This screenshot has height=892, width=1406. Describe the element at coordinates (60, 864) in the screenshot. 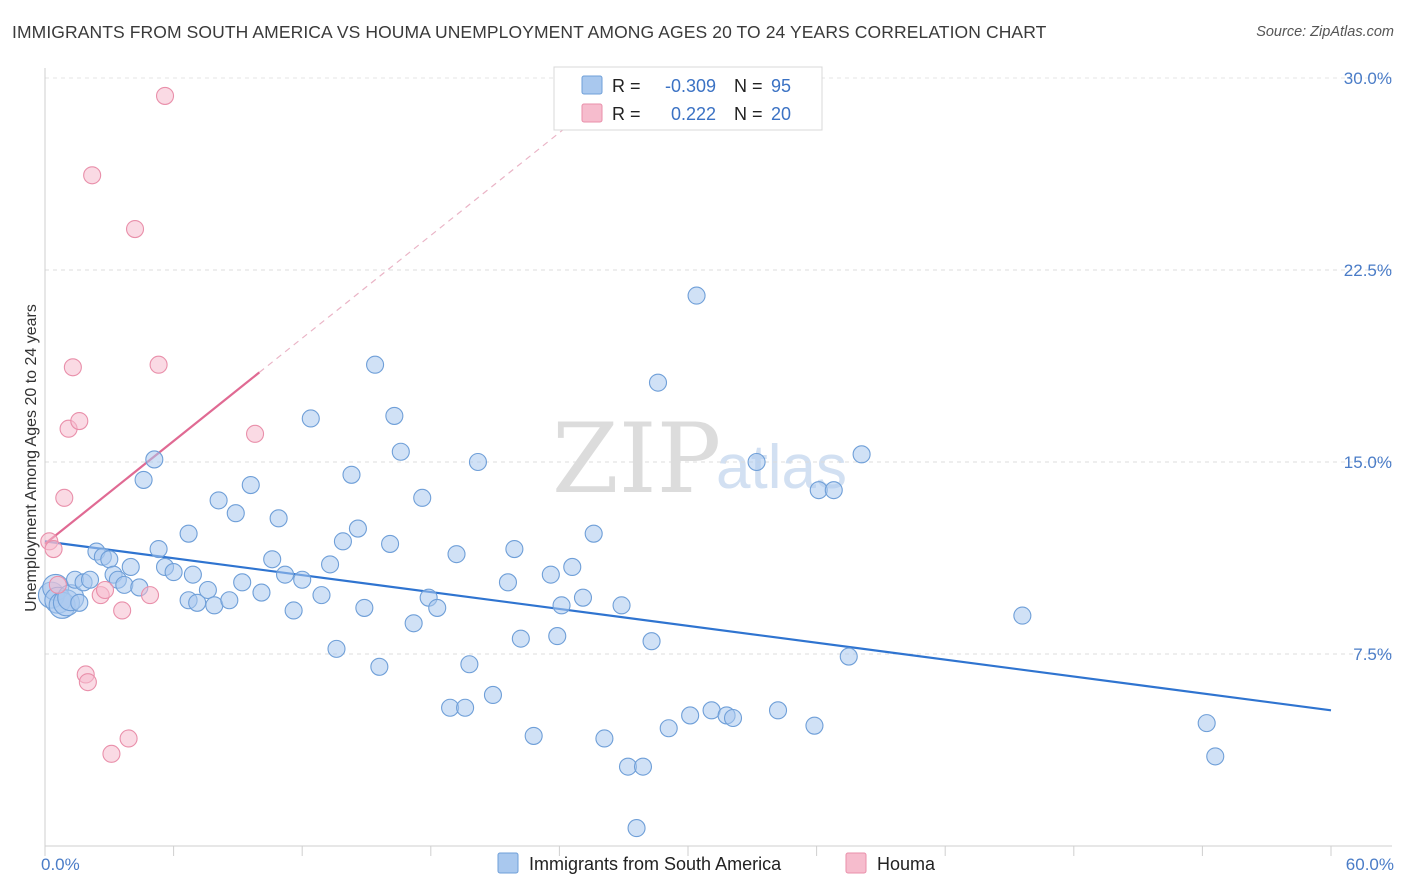

I see `x-tick-label: 0.0%` at that location.